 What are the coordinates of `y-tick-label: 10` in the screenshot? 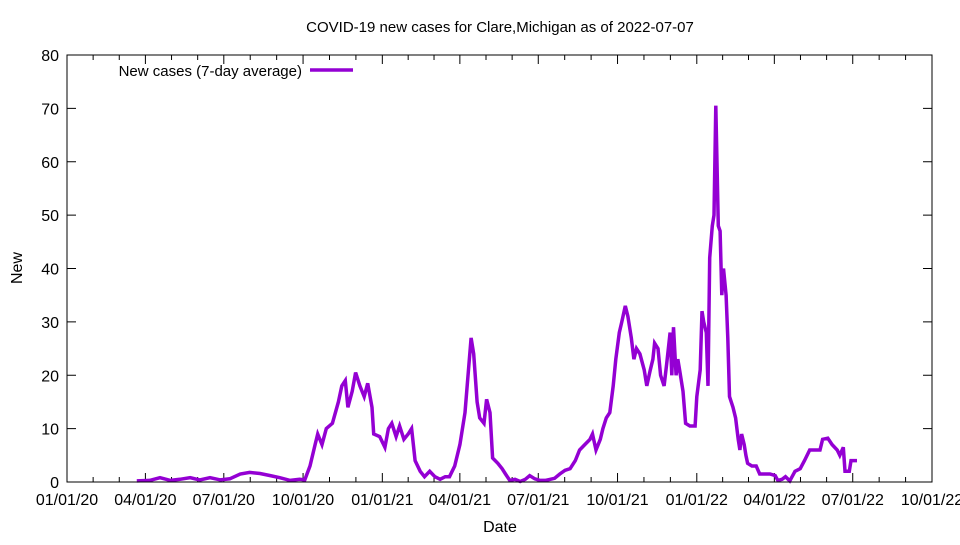 It's located at (50, 430).